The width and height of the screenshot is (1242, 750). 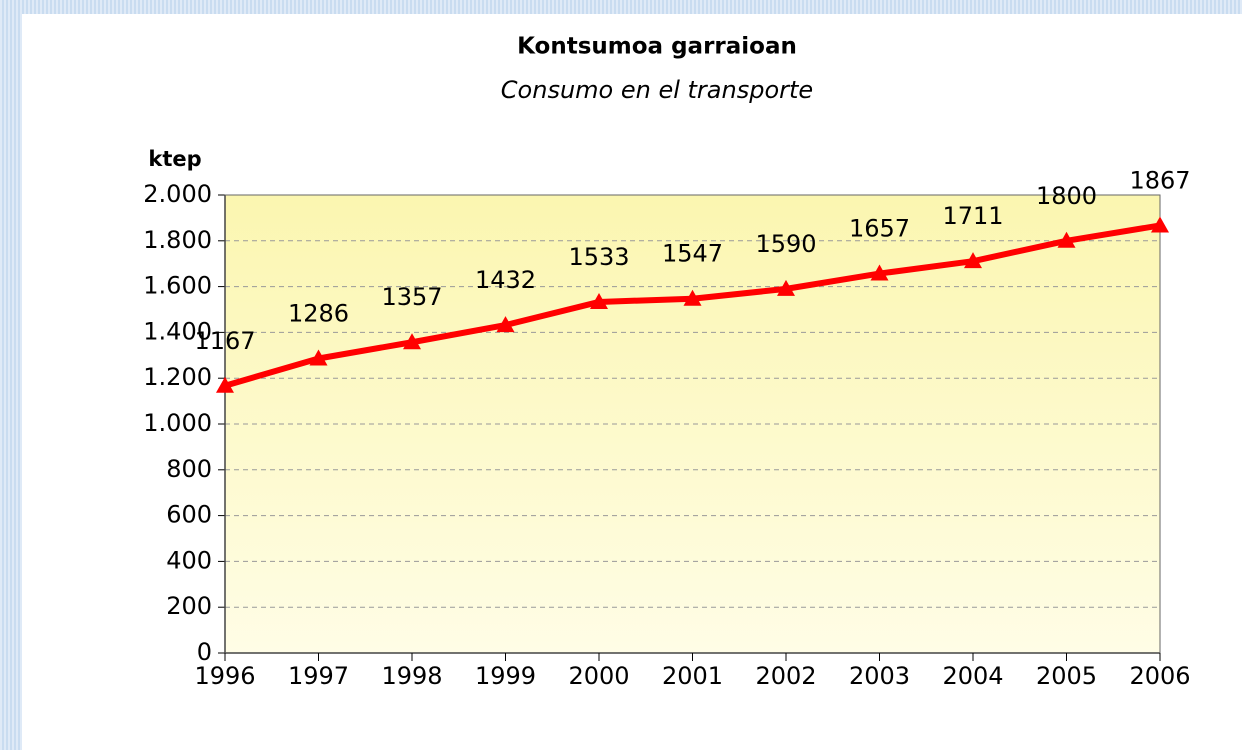 I want to click on data-label: 1286, so click(x=318, y=314).